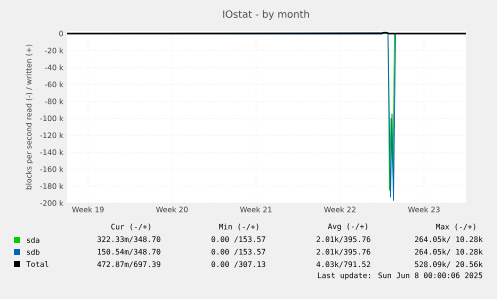 Image resolution: width=497 pixels, height=299 pixels. What do you see at coordinates (266, 15) in the screenshot?
I see `chart-title: IOstat - by month` at bounding box center [266, 15].